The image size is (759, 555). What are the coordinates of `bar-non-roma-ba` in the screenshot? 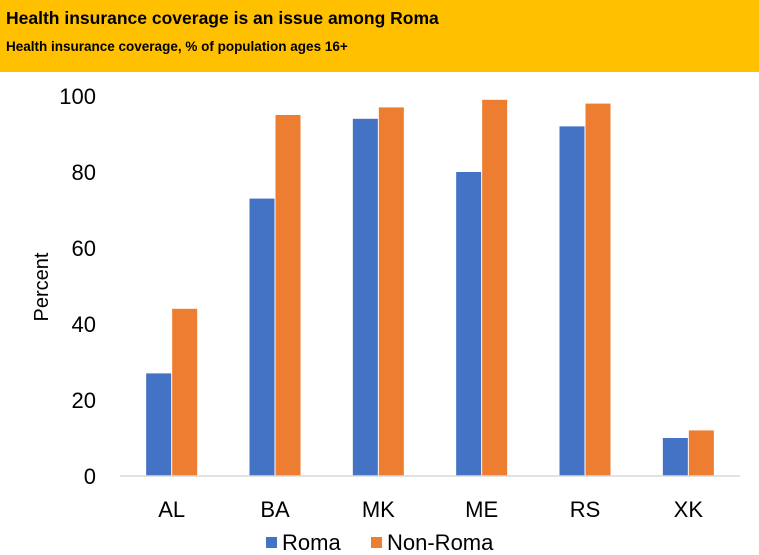 It's located at (288, 295).